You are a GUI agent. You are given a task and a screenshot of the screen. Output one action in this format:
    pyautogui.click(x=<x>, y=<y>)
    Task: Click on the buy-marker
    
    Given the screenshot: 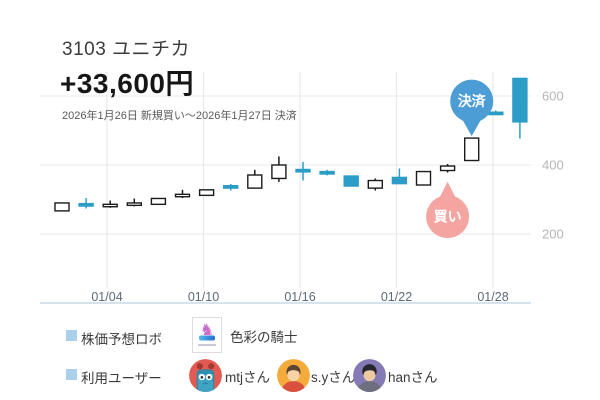 What is the action you would take?
    pyautogui.click(x=448, y=217)
    